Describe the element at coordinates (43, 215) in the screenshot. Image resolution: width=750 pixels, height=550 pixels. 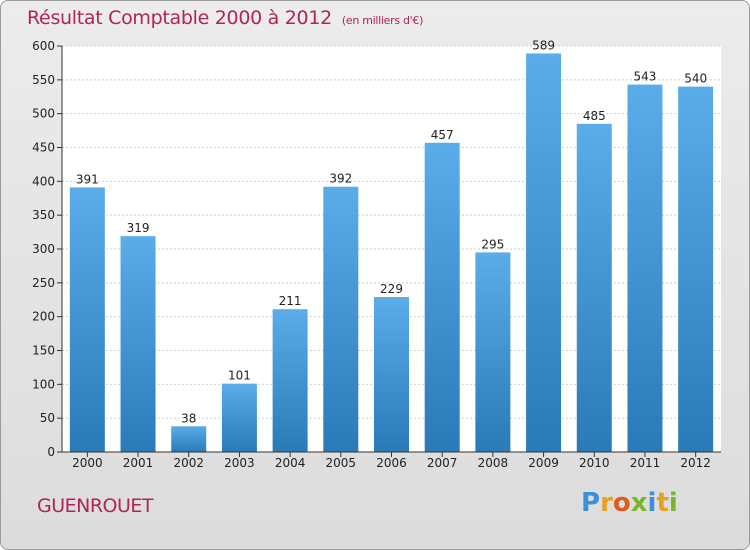
I see `y-tick-label: 350` at that location.